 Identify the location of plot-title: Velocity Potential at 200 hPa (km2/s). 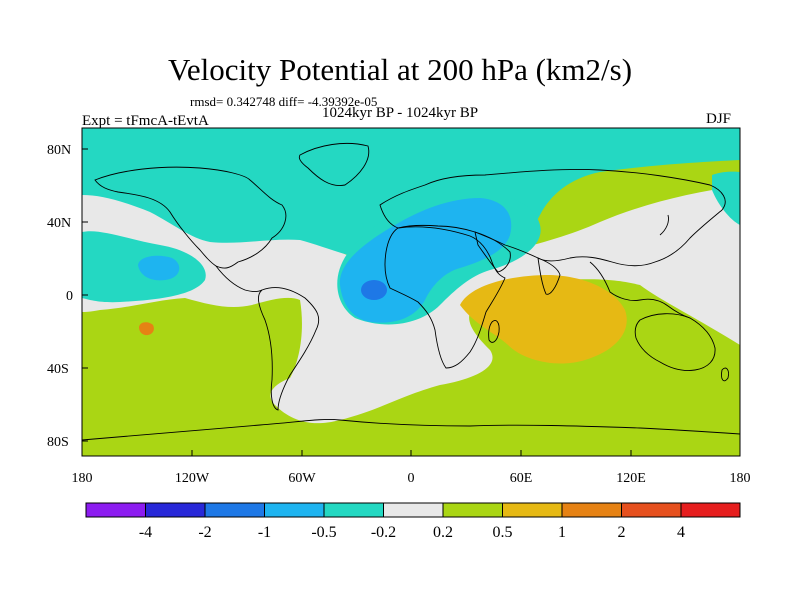
(400, 69).